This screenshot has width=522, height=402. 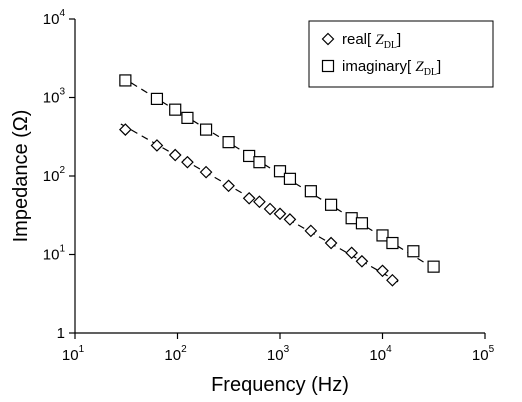 I want to click on x-tick-label-1: 10², so click(x=175, y=354).